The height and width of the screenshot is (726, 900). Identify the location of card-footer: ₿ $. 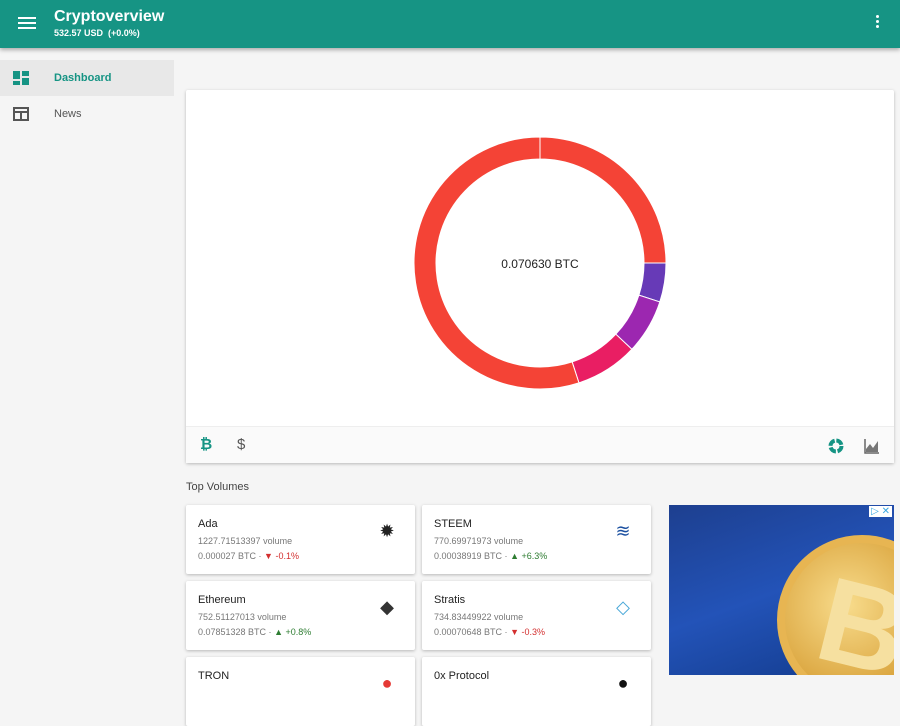
(540, 444).